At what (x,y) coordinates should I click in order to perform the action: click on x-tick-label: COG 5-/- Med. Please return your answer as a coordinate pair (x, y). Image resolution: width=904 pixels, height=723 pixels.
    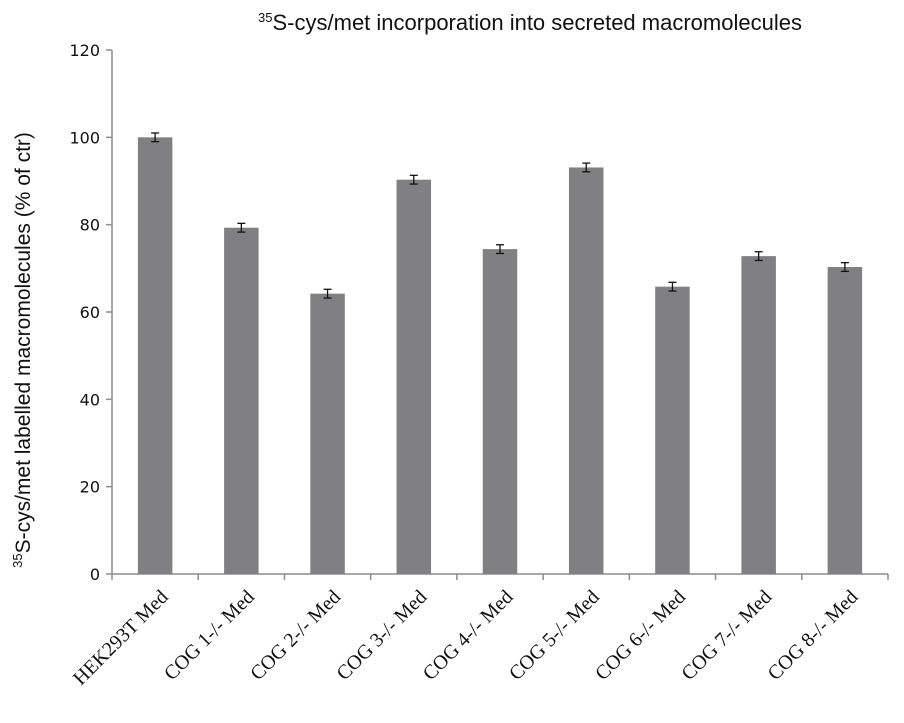
    Looking at the image, I should click on (554, 635).